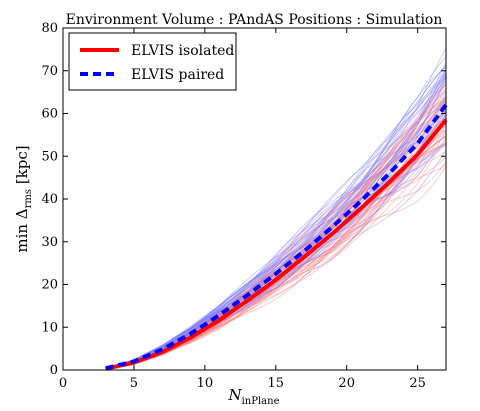 The image size is (480, 411). I want to click on y-tick-label: 80, so click(49, 28).